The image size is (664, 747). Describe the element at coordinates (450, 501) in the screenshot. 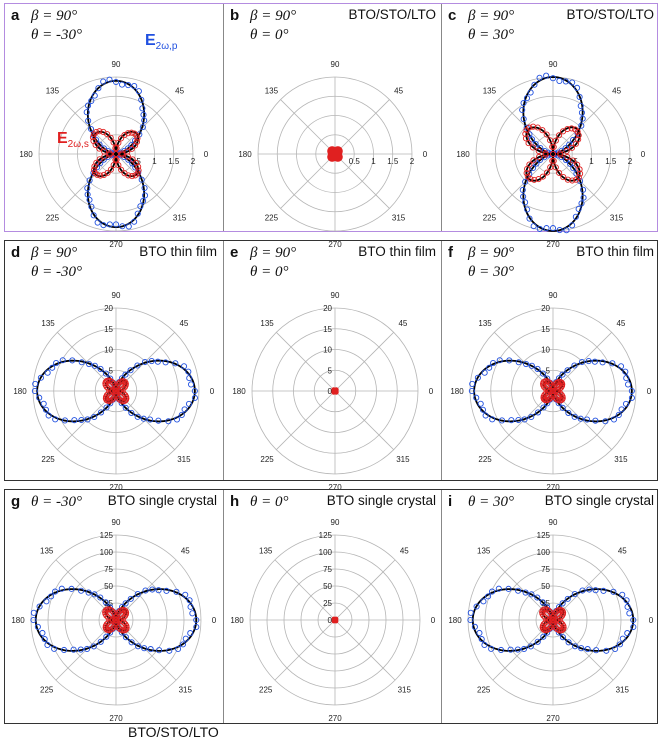

I see `panel-label: i` at that location.